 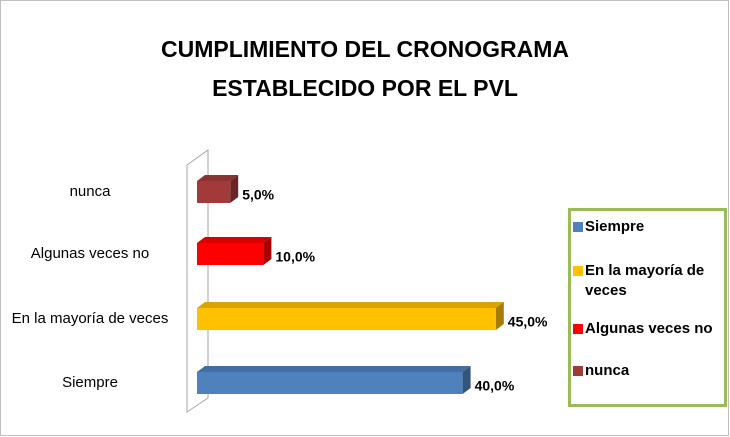 I want to click on legend-label: Algunas veces no, so click(x=649, y=328).